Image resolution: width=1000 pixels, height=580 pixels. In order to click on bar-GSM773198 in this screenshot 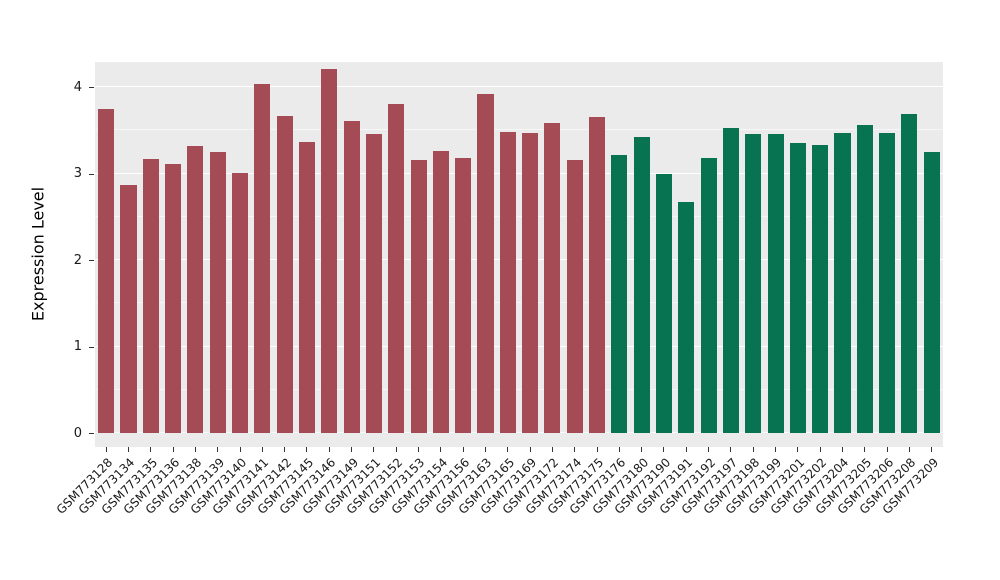, I will do `click(753, 283)`.